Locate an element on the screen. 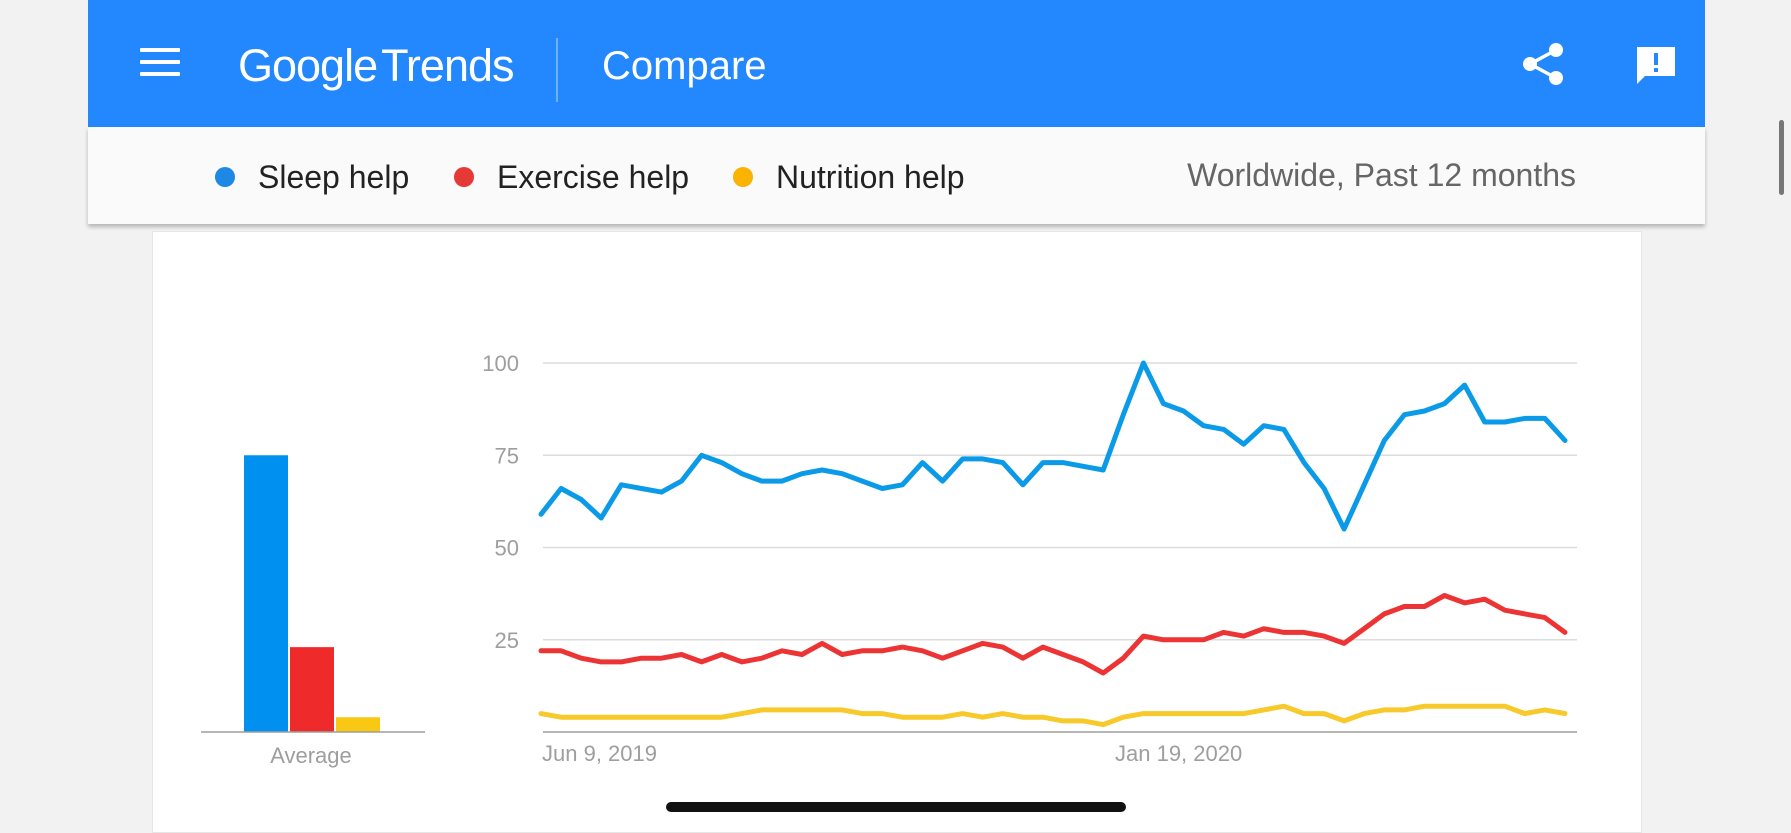 The height and width of the screenshot is (833, 1791). scope-label: Worldwide, Past 12 months is located at coordinates (1381, 175).